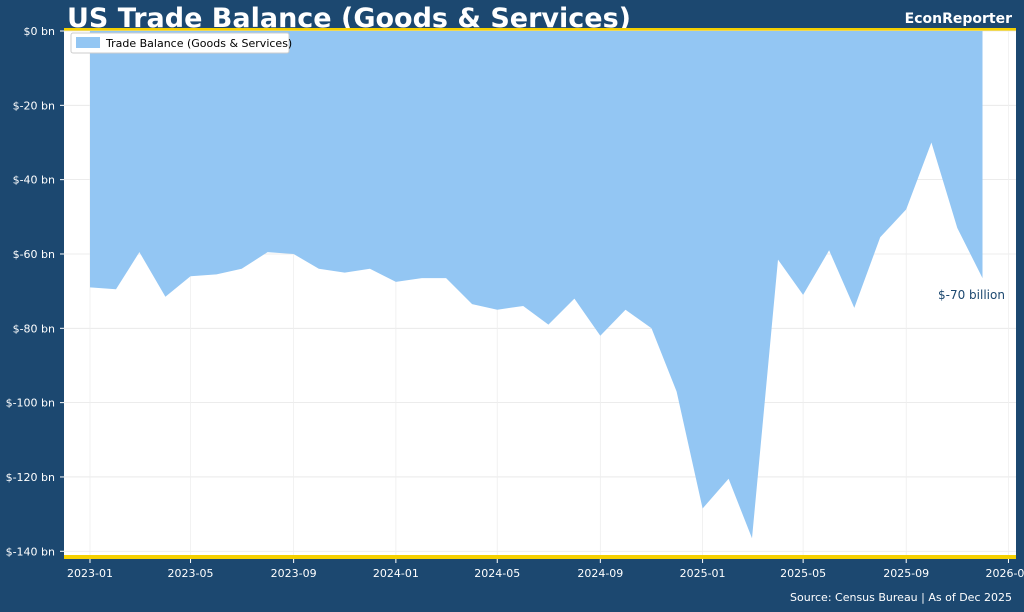 This screenshot has width=1024, height=612. I want to click on x-tick-label: 2026-01, so click(1004, 573).